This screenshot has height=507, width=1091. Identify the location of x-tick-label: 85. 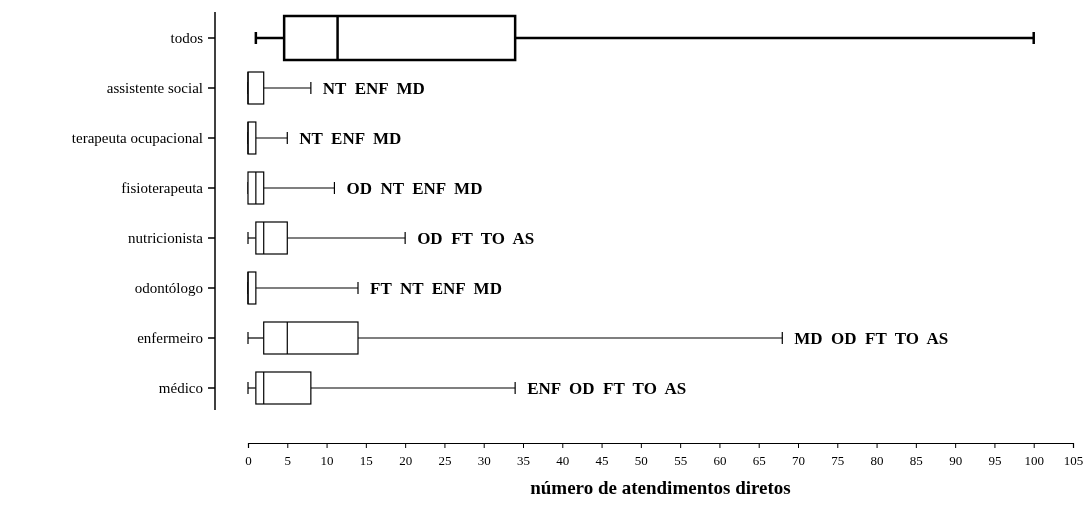
(916, 461).